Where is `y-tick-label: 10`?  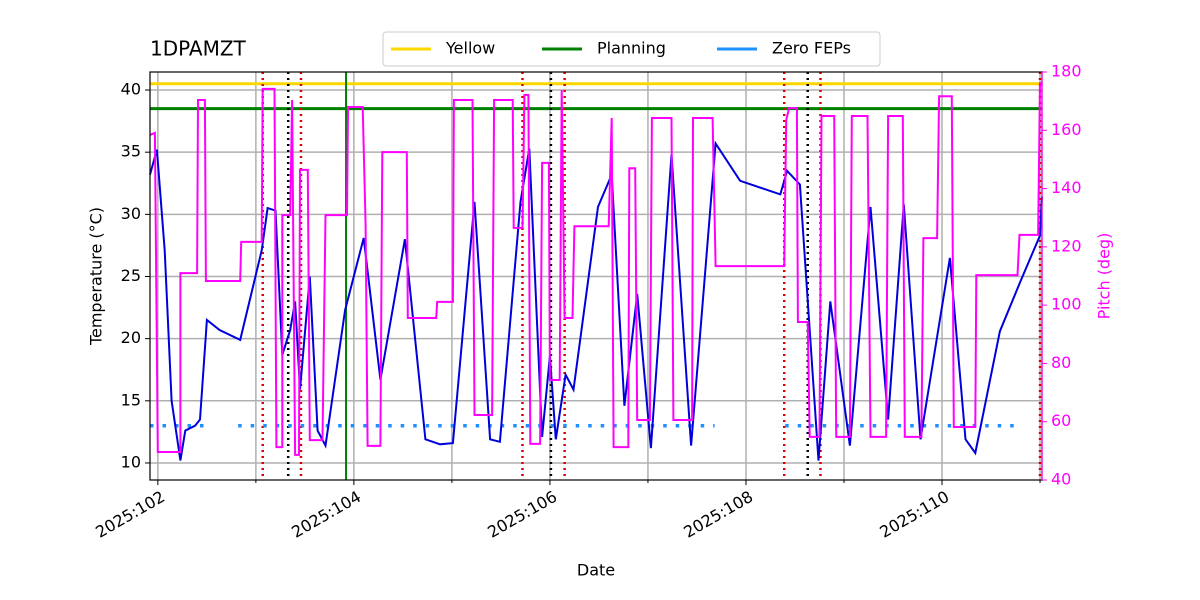
y-tick-label: 10 is located at coordinates (131, 461).